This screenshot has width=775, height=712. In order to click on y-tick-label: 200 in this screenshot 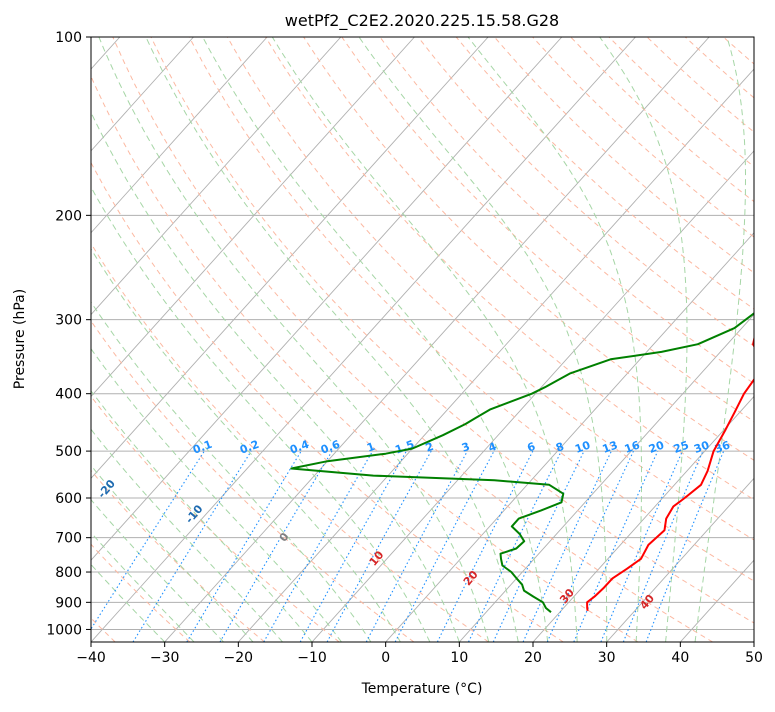, I will do `click(68, 216)`.